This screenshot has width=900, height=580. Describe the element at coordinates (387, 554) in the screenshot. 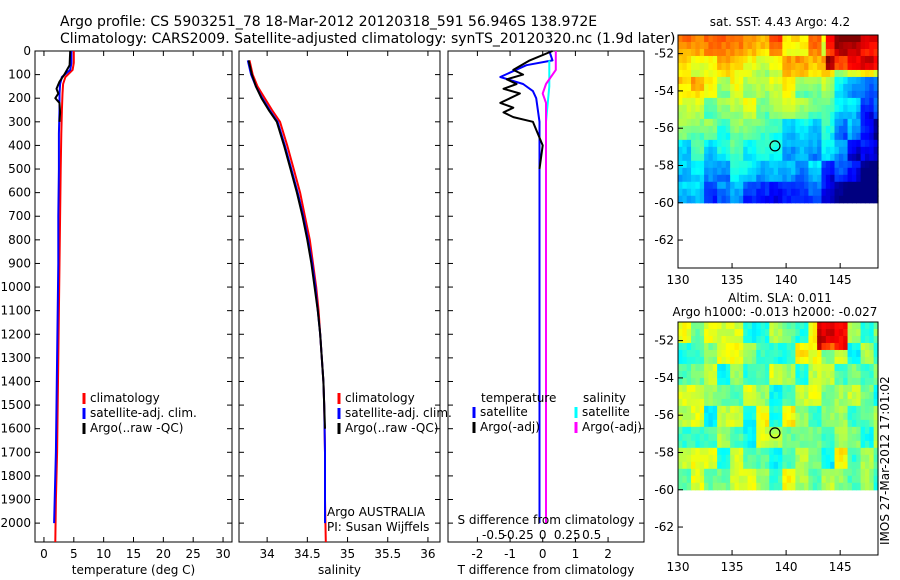

I see `x-tick-label: 35.5` at that location.